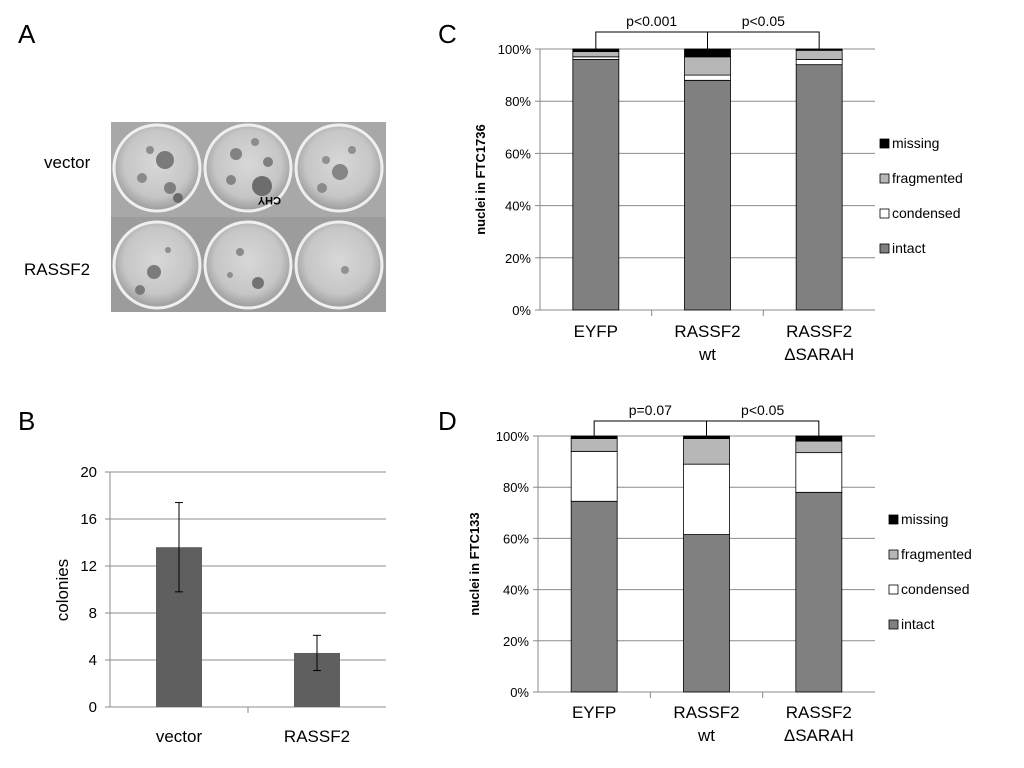  Describe the element at coordinates (650, 410) in the screenshot. I see `significance-label: p=0.07` at that location.